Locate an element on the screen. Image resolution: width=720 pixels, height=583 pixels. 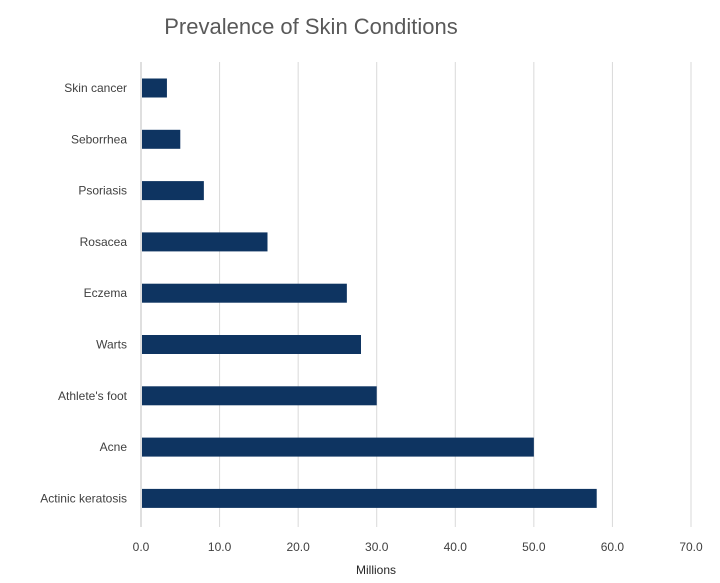
x-tick-label: 40.0 is located at coordinates (456, 547).